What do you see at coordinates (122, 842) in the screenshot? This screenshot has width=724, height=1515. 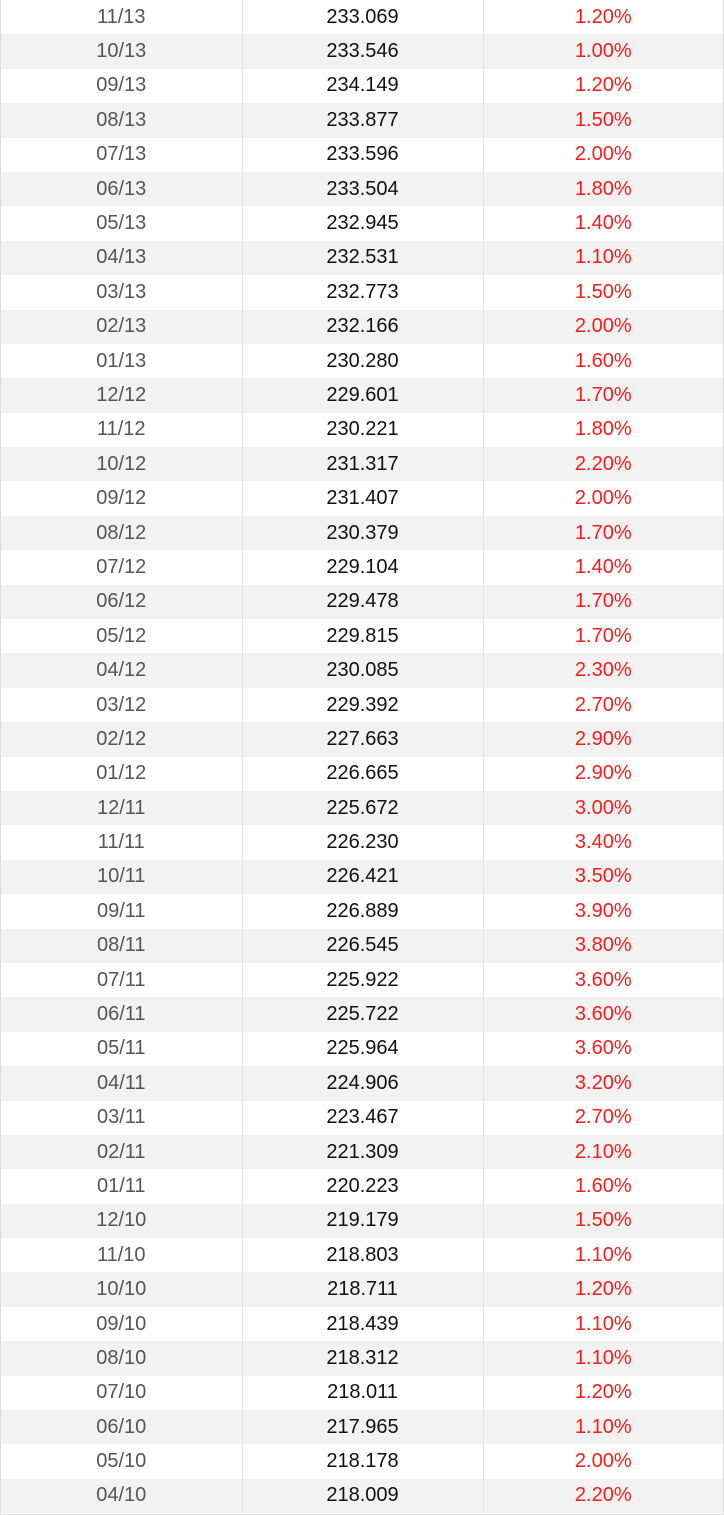 I see `date-cell: 11/11` at bounding box center [122, 842].